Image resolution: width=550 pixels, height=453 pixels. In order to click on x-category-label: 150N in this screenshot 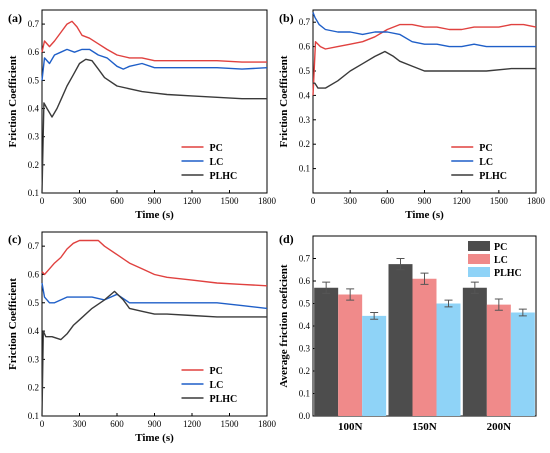, I will do `click(424, 427)`.